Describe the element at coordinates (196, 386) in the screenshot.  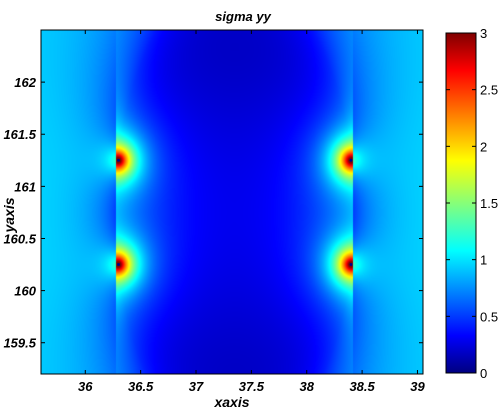
I see `x-tick-label: 37` at that location.